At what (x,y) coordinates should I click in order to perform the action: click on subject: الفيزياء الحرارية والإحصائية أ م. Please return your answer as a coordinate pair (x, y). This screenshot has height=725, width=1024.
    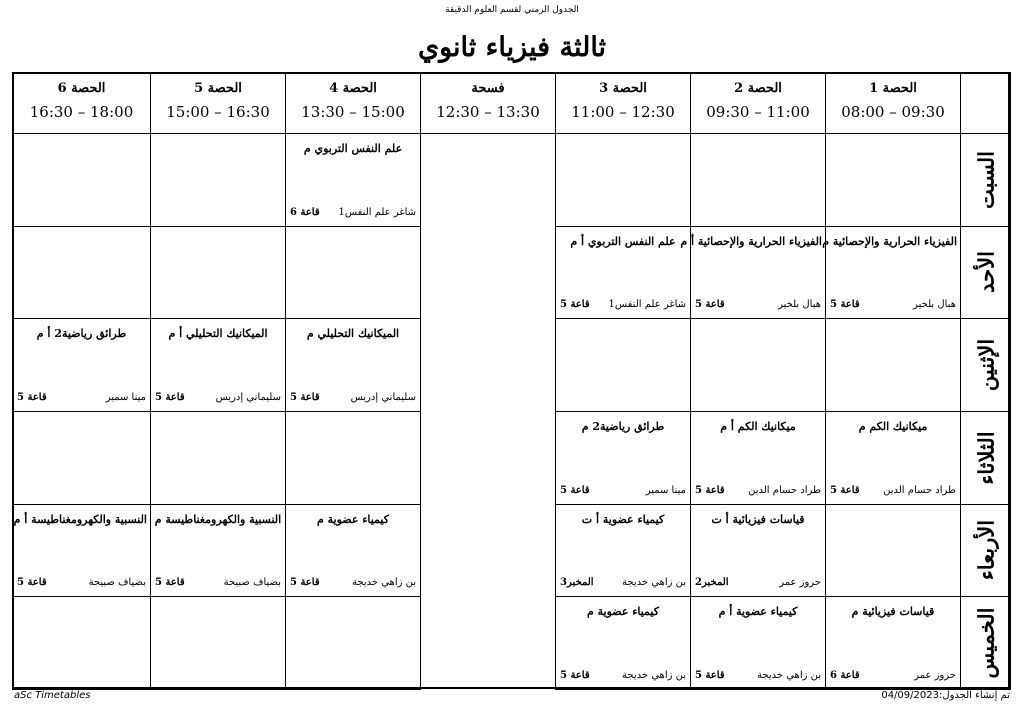
    Looking at the image, I should click on (751, 241).